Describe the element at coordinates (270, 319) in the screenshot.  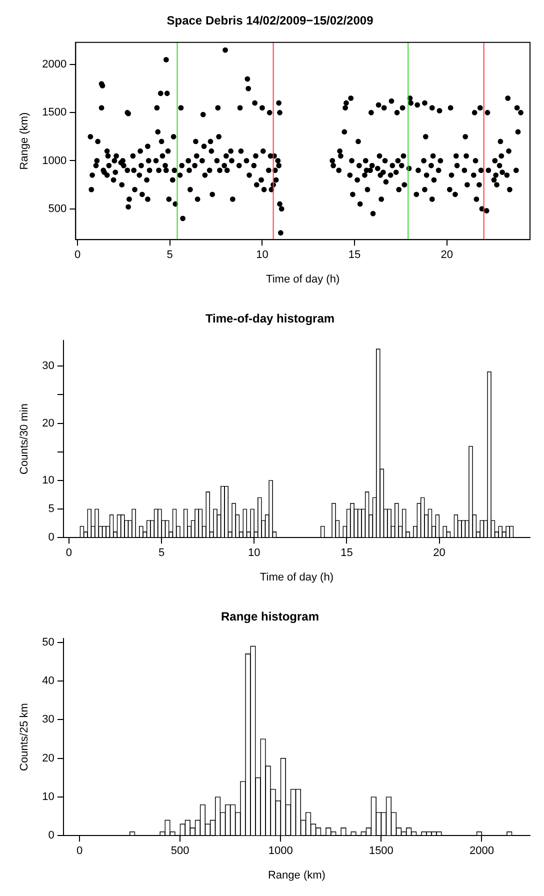
I see `chart-title: Time-of-day histogram` at that location.